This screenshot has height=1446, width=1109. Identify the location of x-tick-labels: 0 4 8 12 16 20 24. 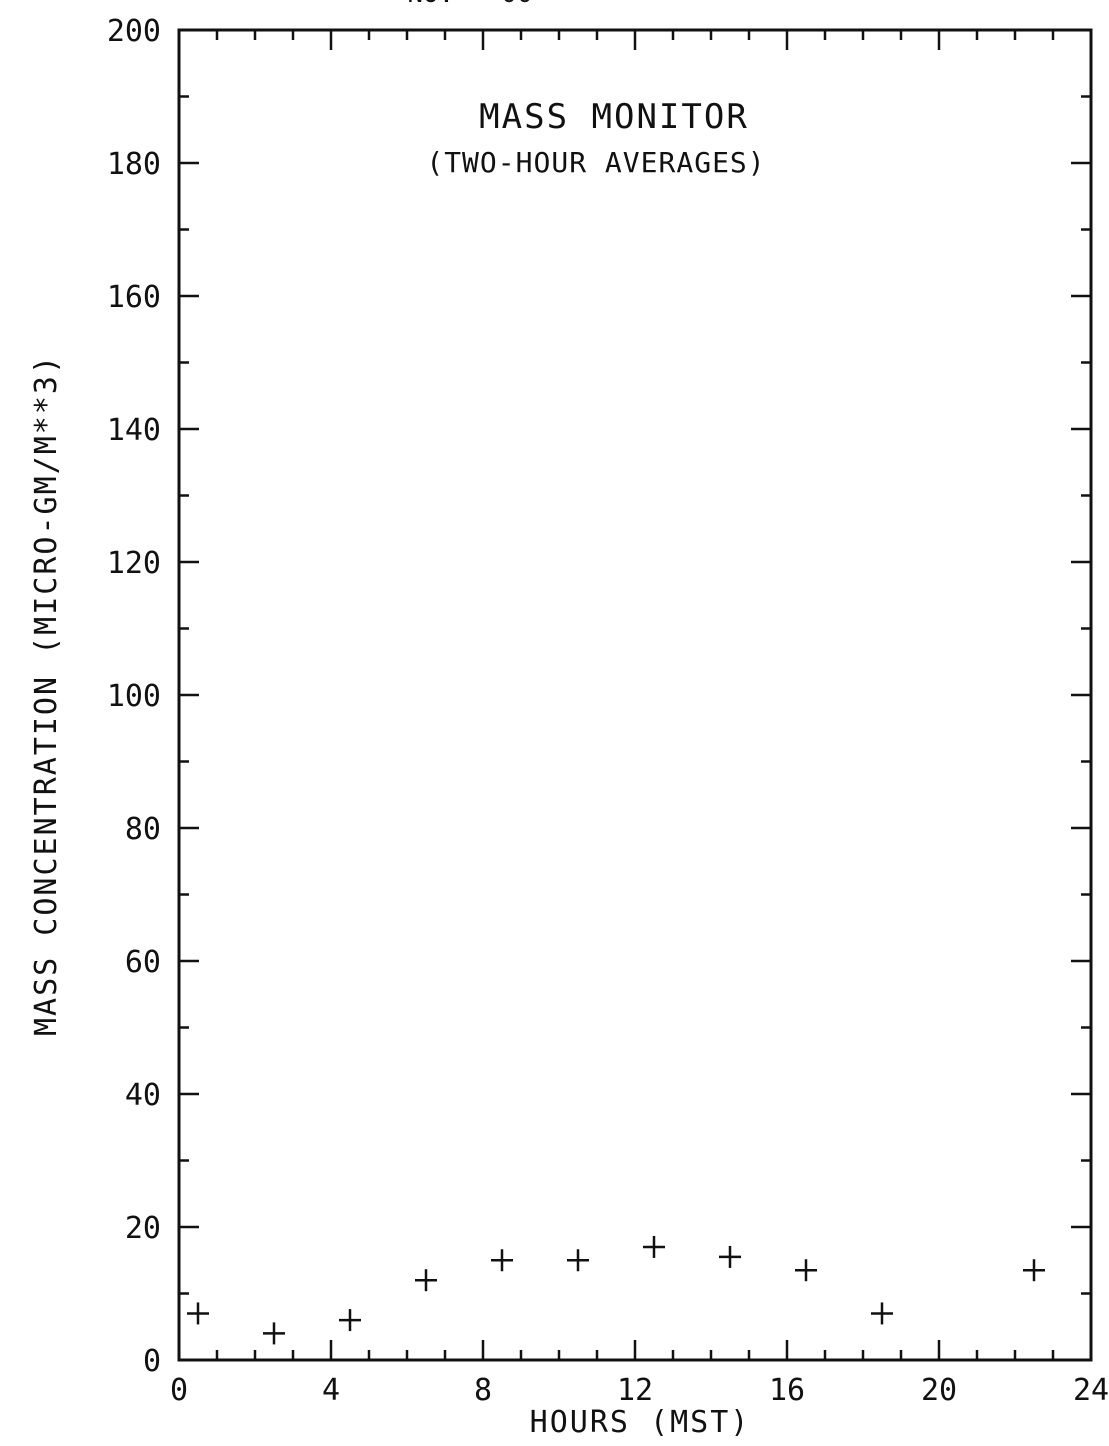
(639, 1390).